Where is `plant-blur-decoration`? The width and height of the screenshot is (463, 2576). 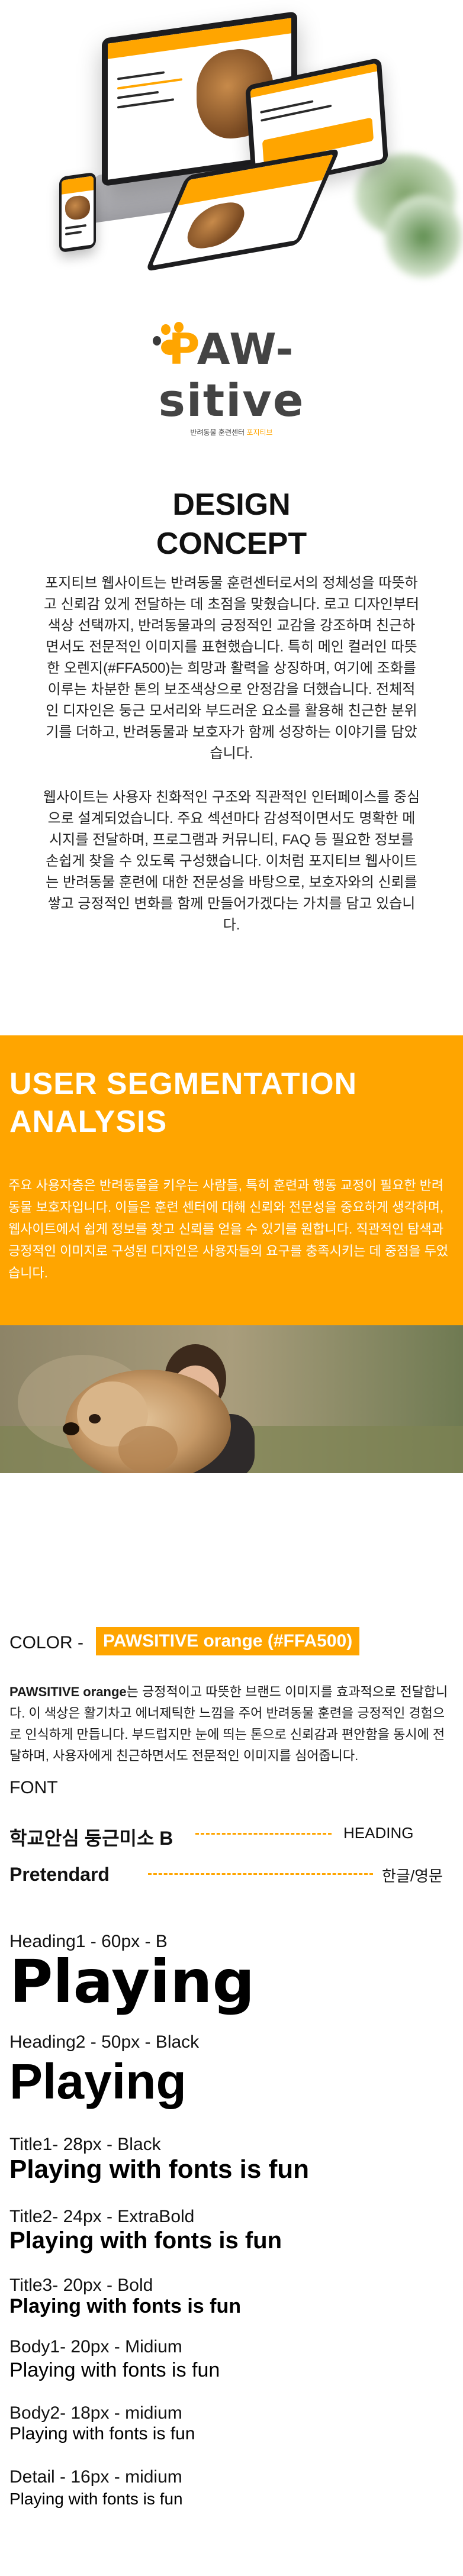 plant-blur-decoration is located at coordinates (423, 236).